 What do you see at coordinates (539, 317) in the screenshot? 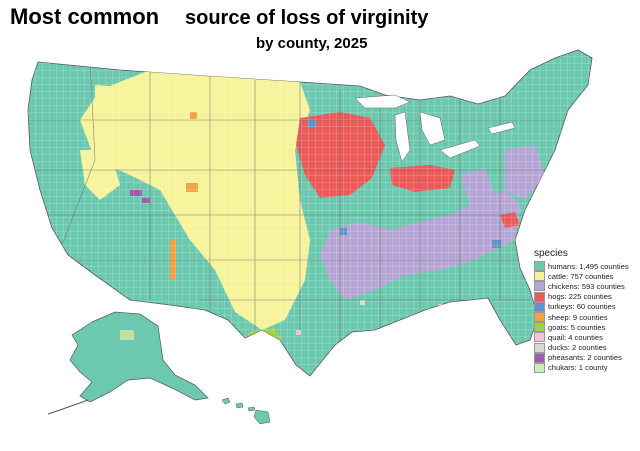
I see `legend-swatch-sheep` at bounding box center [539, 317].